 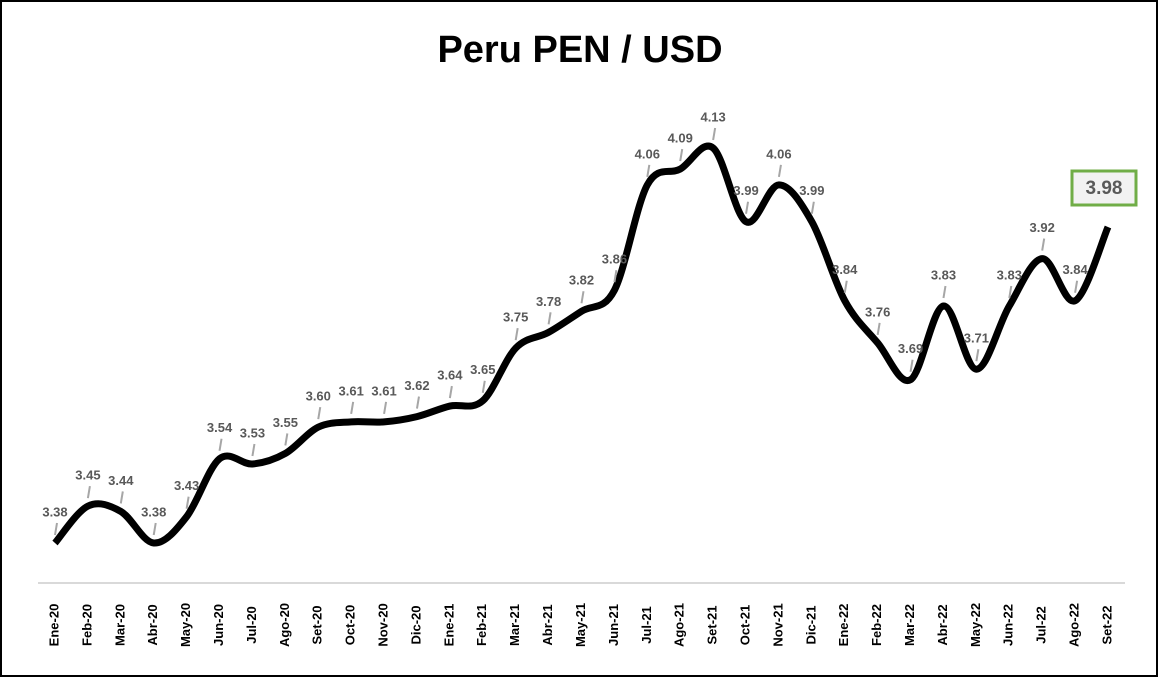 What do you see at coordinates (185, 625) in the screenshot?
I see `x-tick-label: May-20` at bounding box center [185, 625].